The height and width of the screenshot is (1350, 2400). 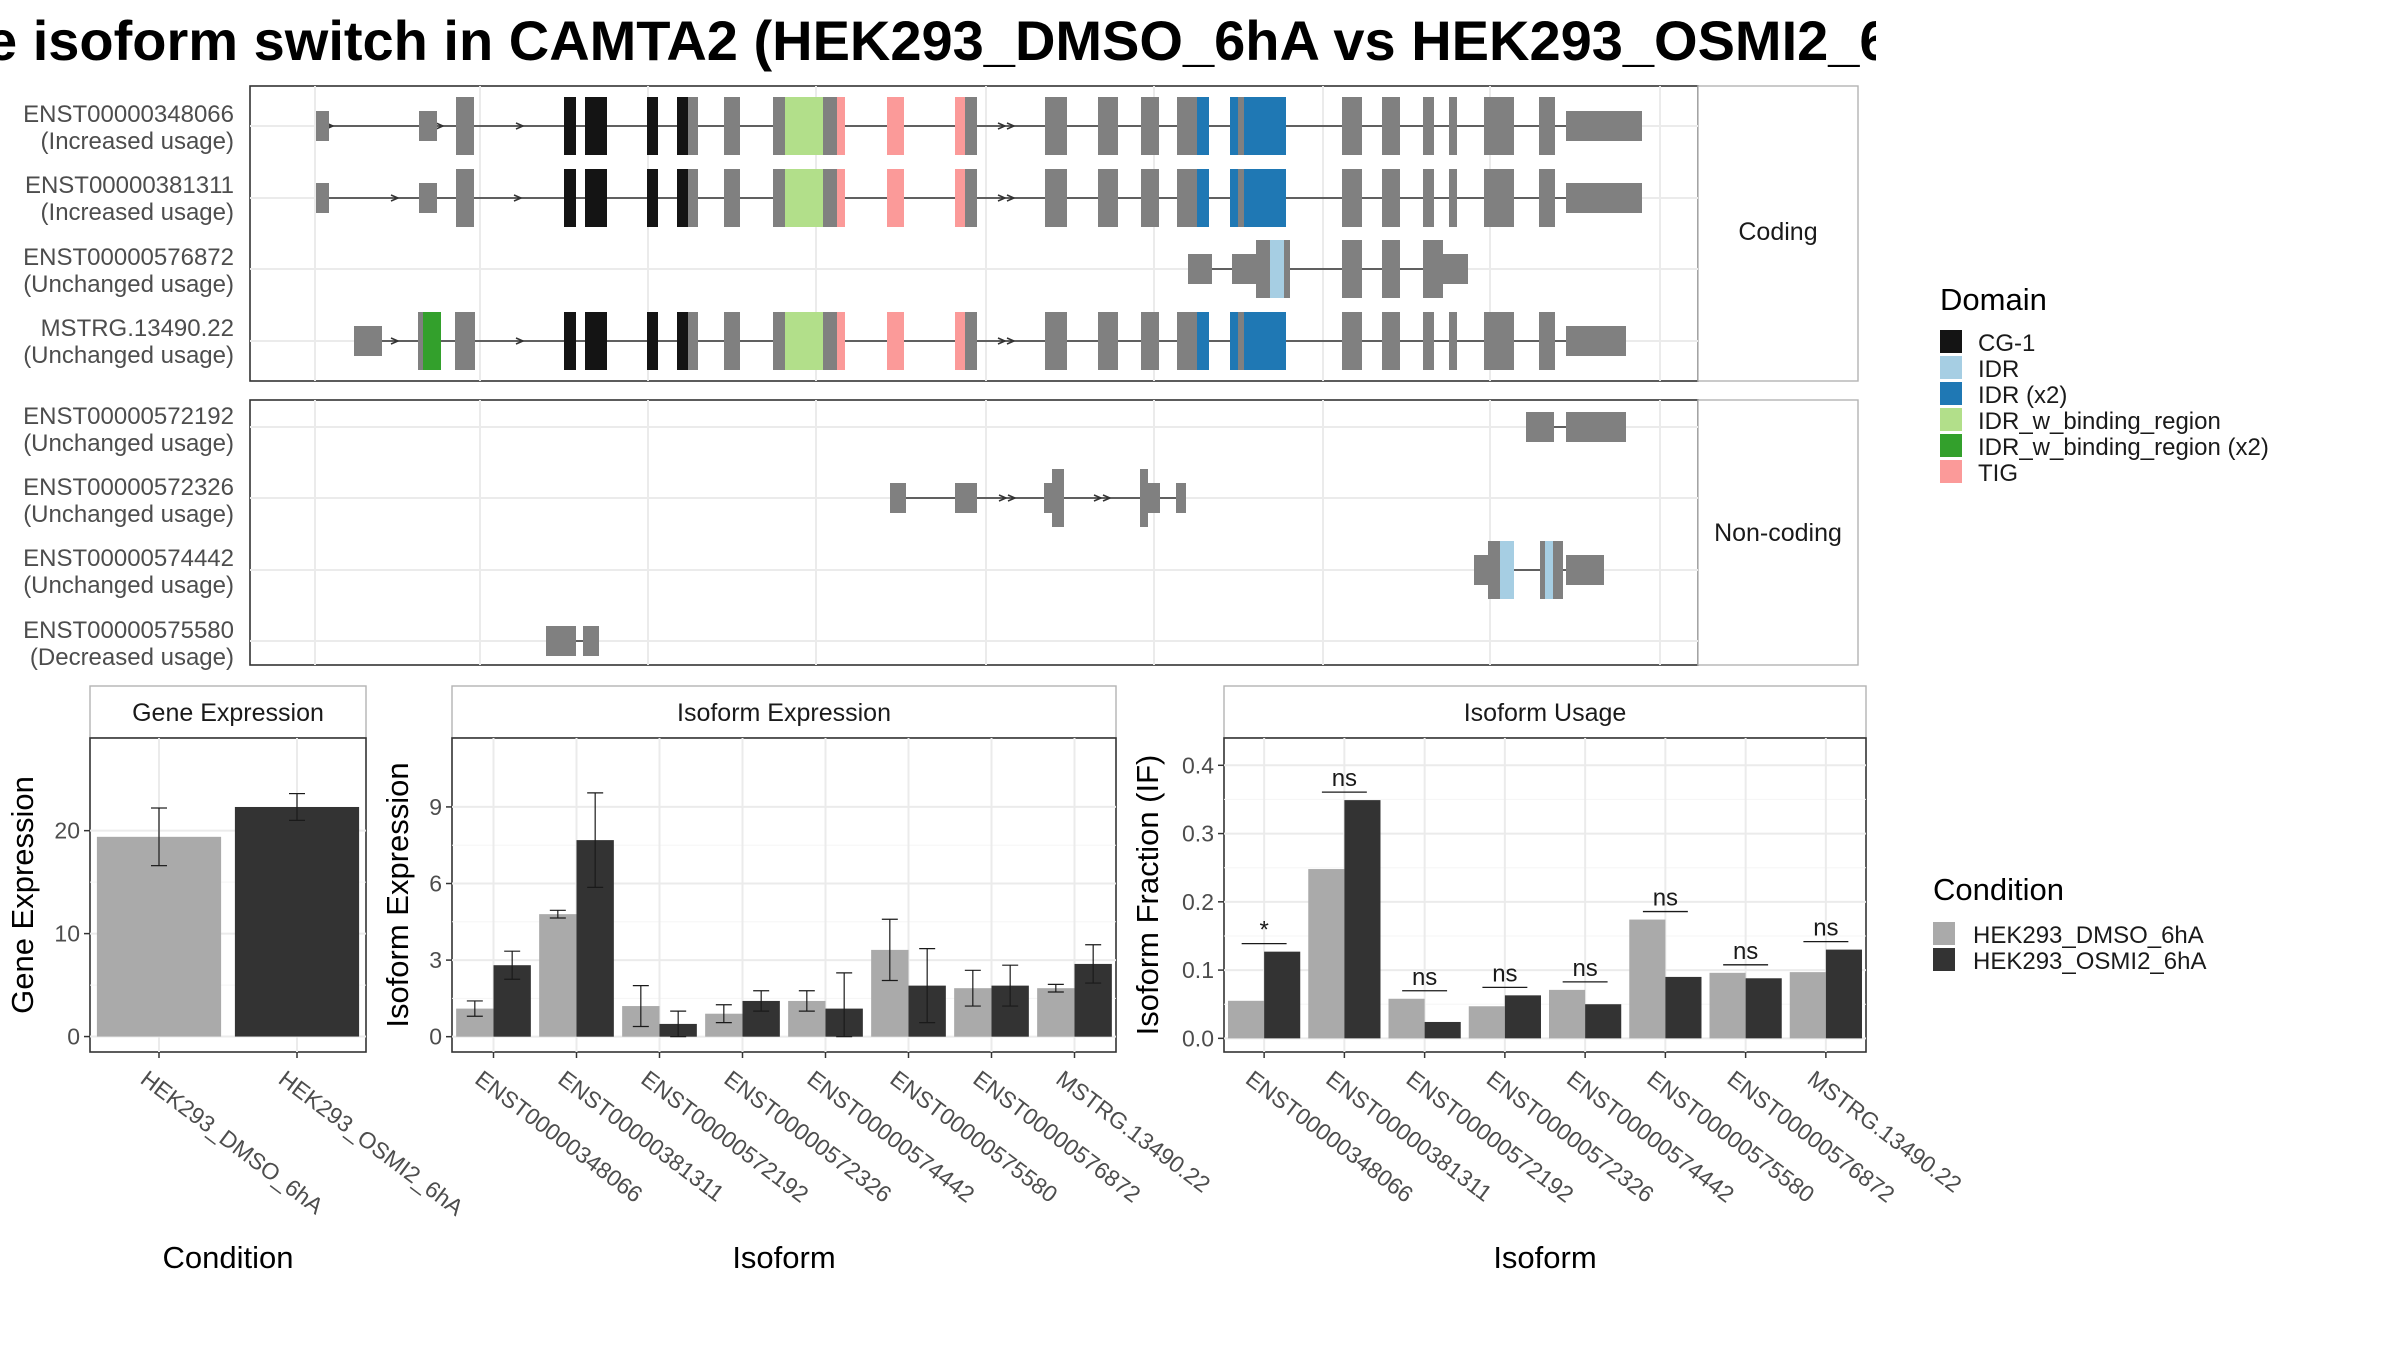 I want to click on isoform-id-label: ENST00000576872, so click(x=128, y=257).